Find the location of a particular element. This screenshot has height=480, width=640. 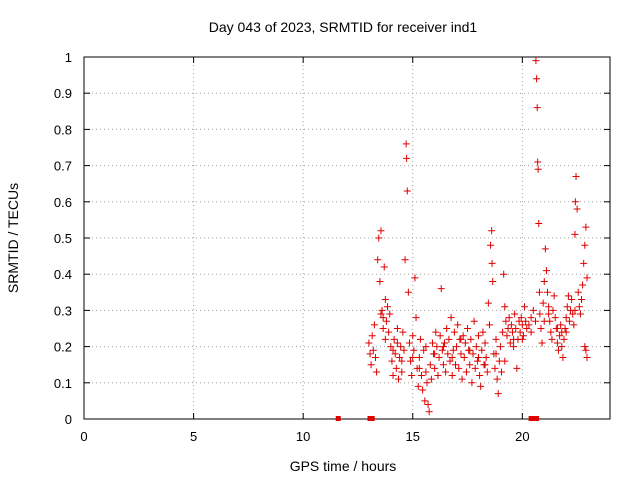

y-tick-label: 0.7 is located at coordinates (63, 166).